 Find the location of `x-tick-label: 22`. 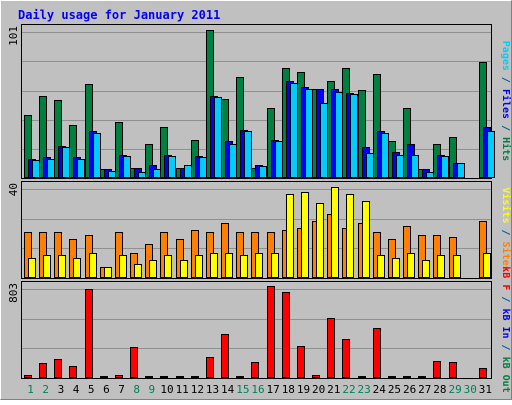

x-tick-label: 22 is located at coordinates (348, 389).